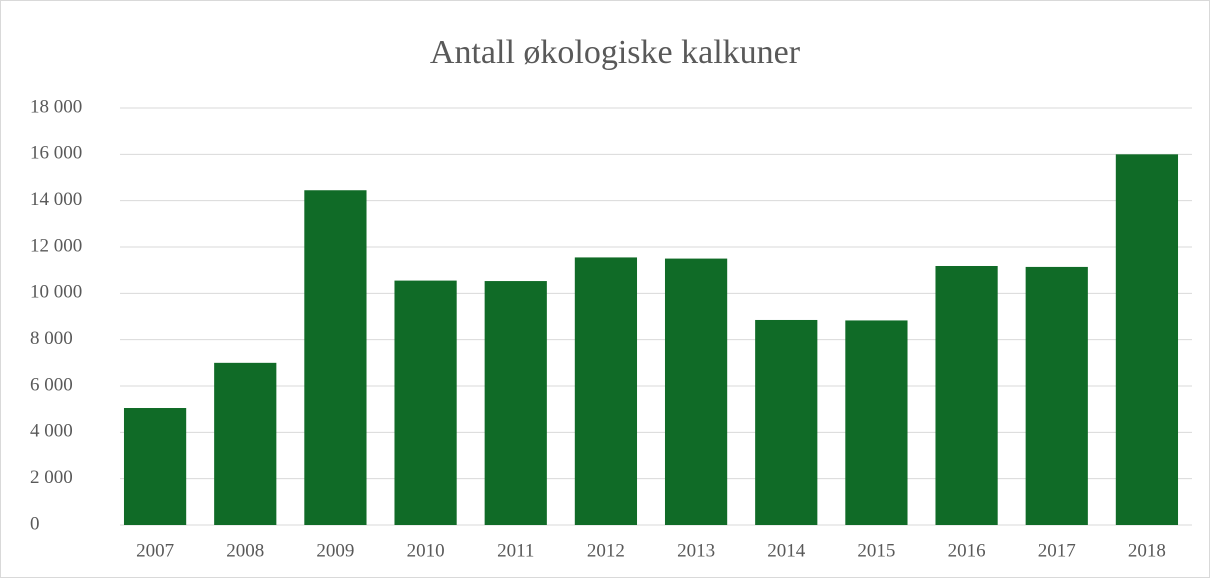 The height and width of the screenshot is (578, 1210). Describe the element at coordinates (51, 477) in the screenshot. I see `y-tick-label: 2 000` at that location.